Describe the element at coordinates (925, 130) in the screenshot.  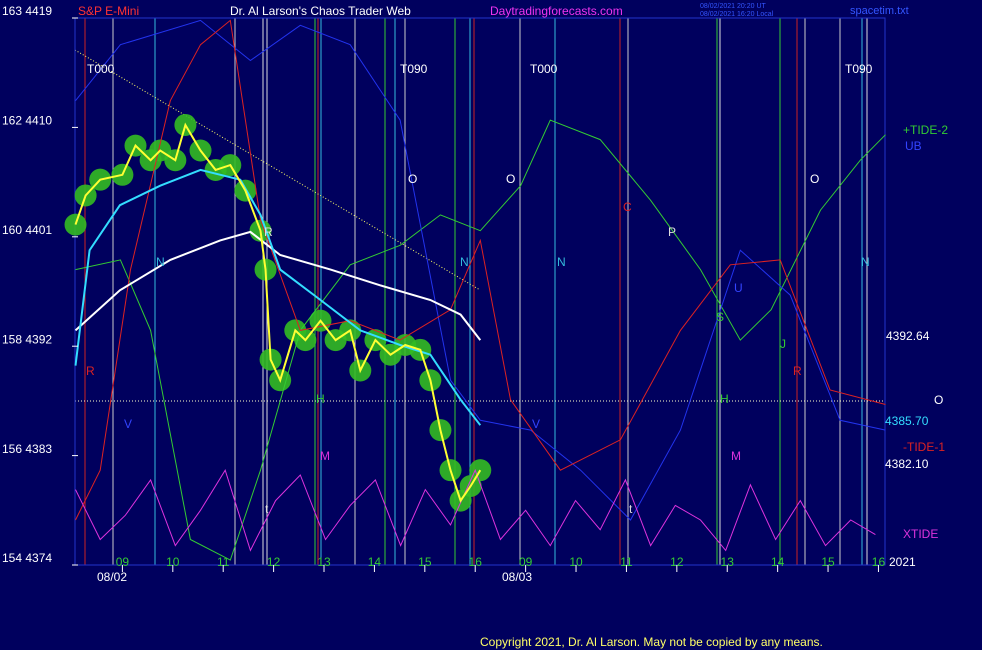
I see `legend-label: +TIDE-2` at that location.